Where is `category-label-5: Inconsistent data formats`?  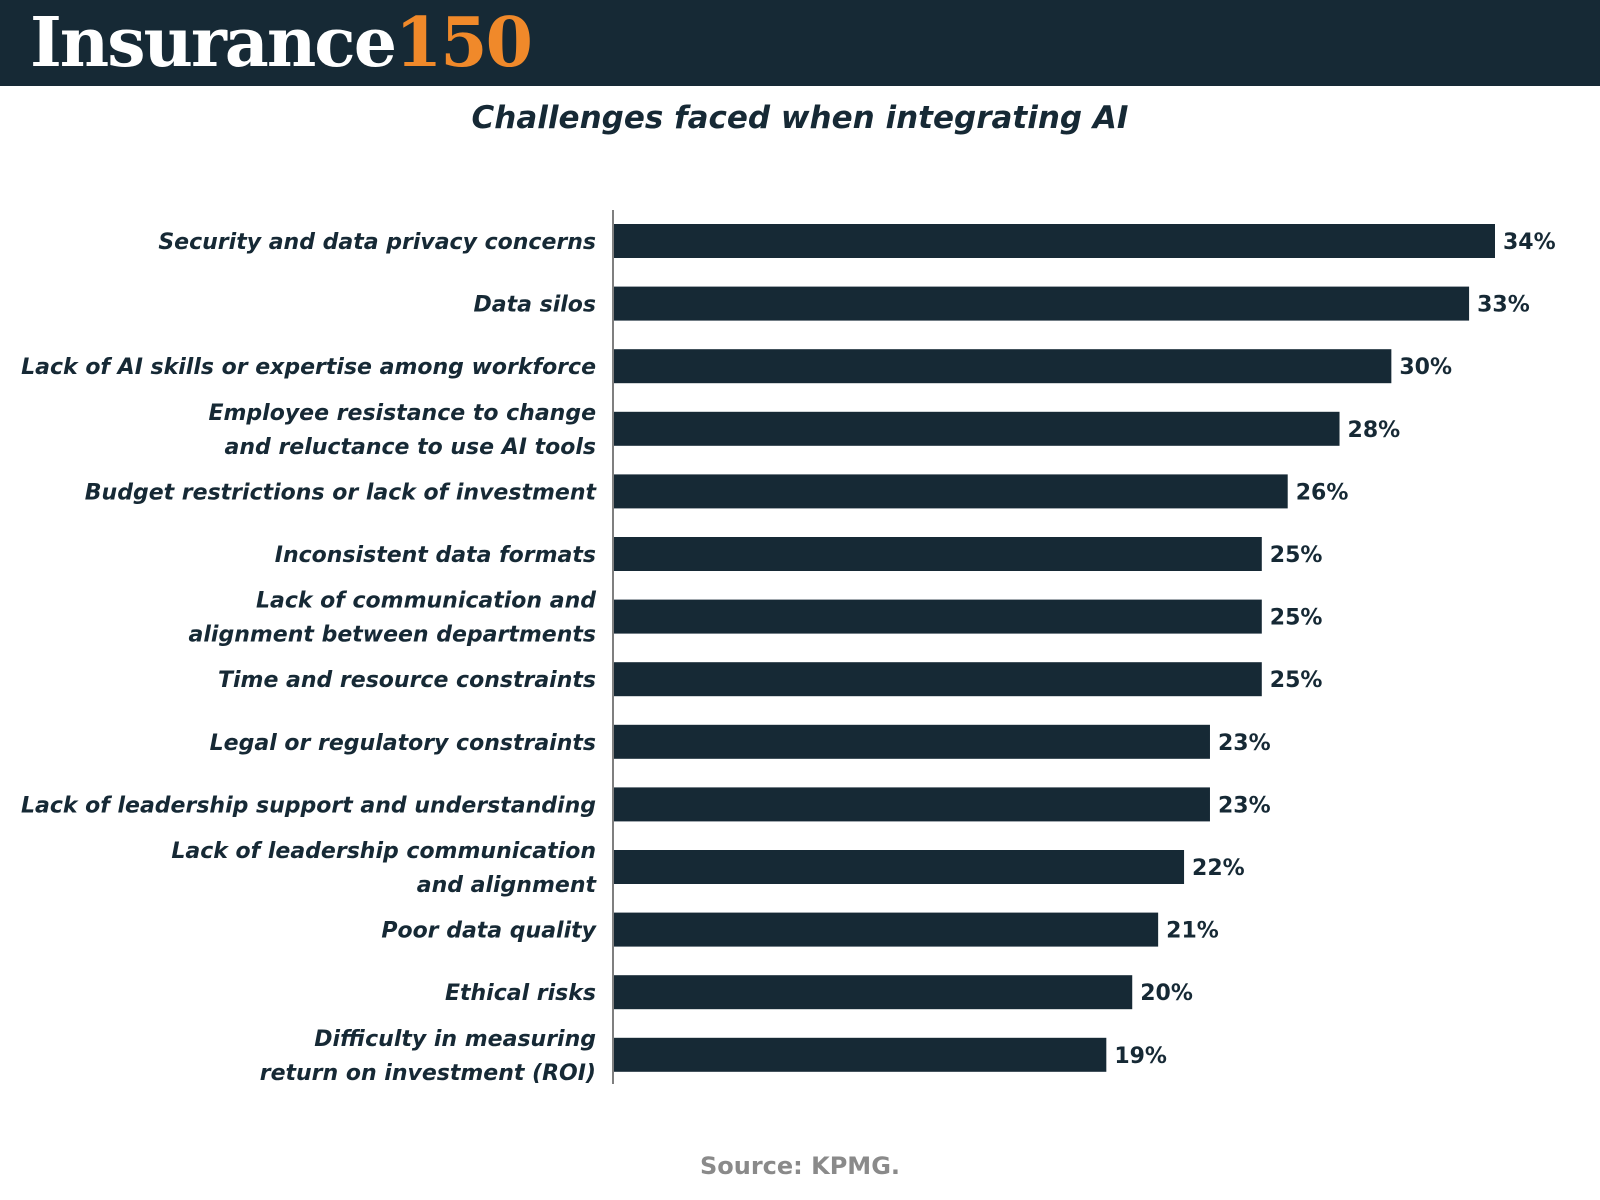
category-label-5: Inconsistent data formats is located at coordinates (435, 555).